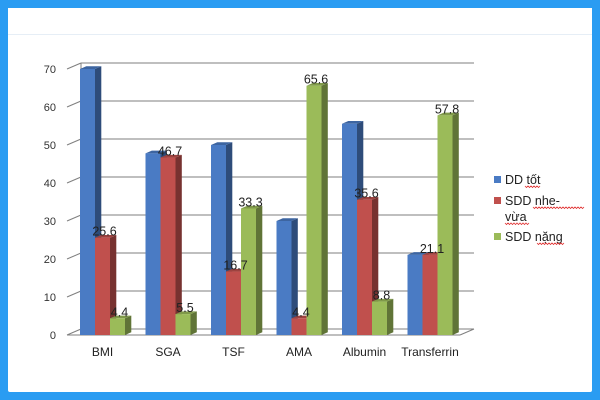  I want to click on legend: DD tốt SDD nhe-vừa SDD nặng, so click(539, 209).